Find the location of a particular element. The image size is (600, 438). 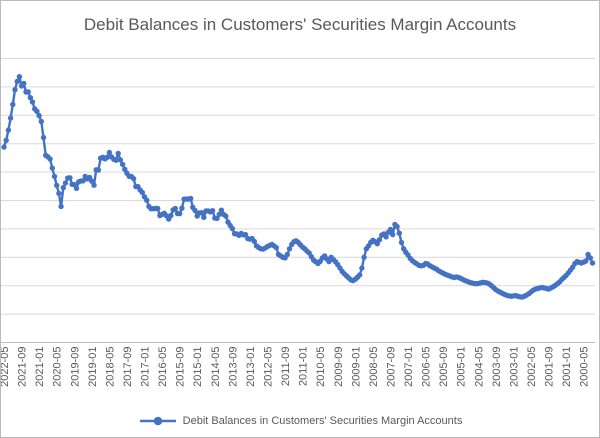

svg-text: 2012-05 is located at coordinates (269, 367).